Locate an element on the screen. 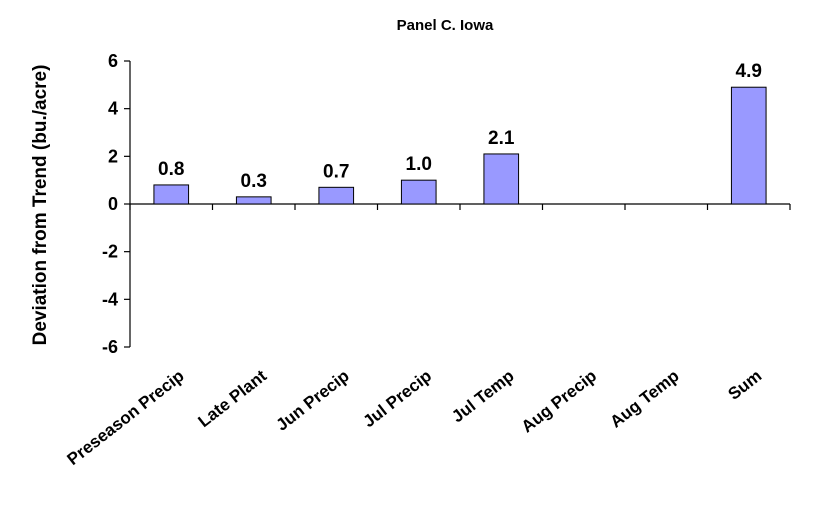 This screenshot has height=517, width=822. y-tick-label: 2 is located at coordinates (113, 156).